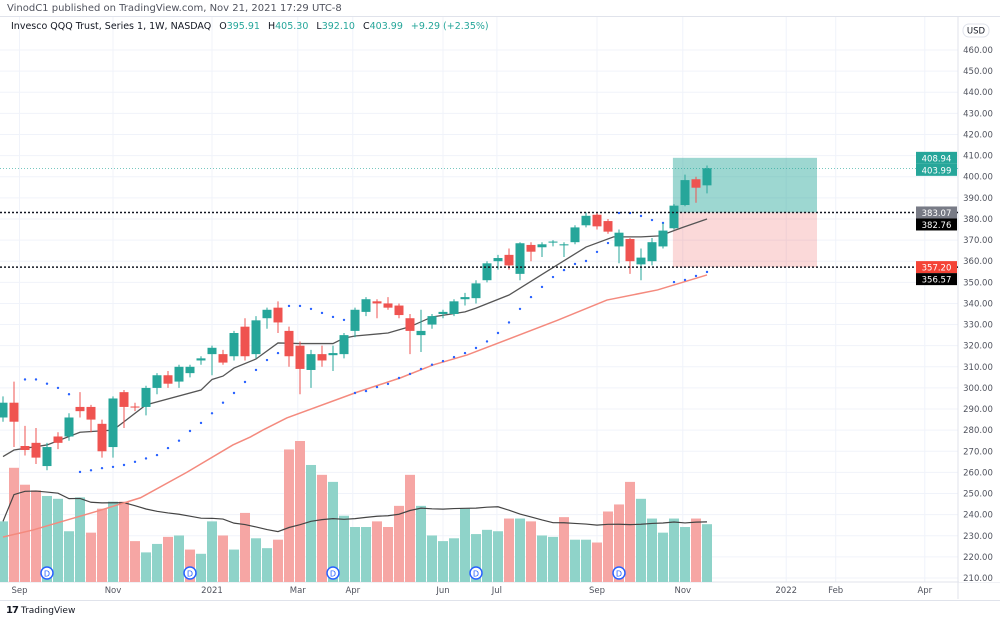  What do you see at coordinates (978, 114) in the screenshot?
I see `price-tick-label: 430.00` at bounding box center [978, 114].